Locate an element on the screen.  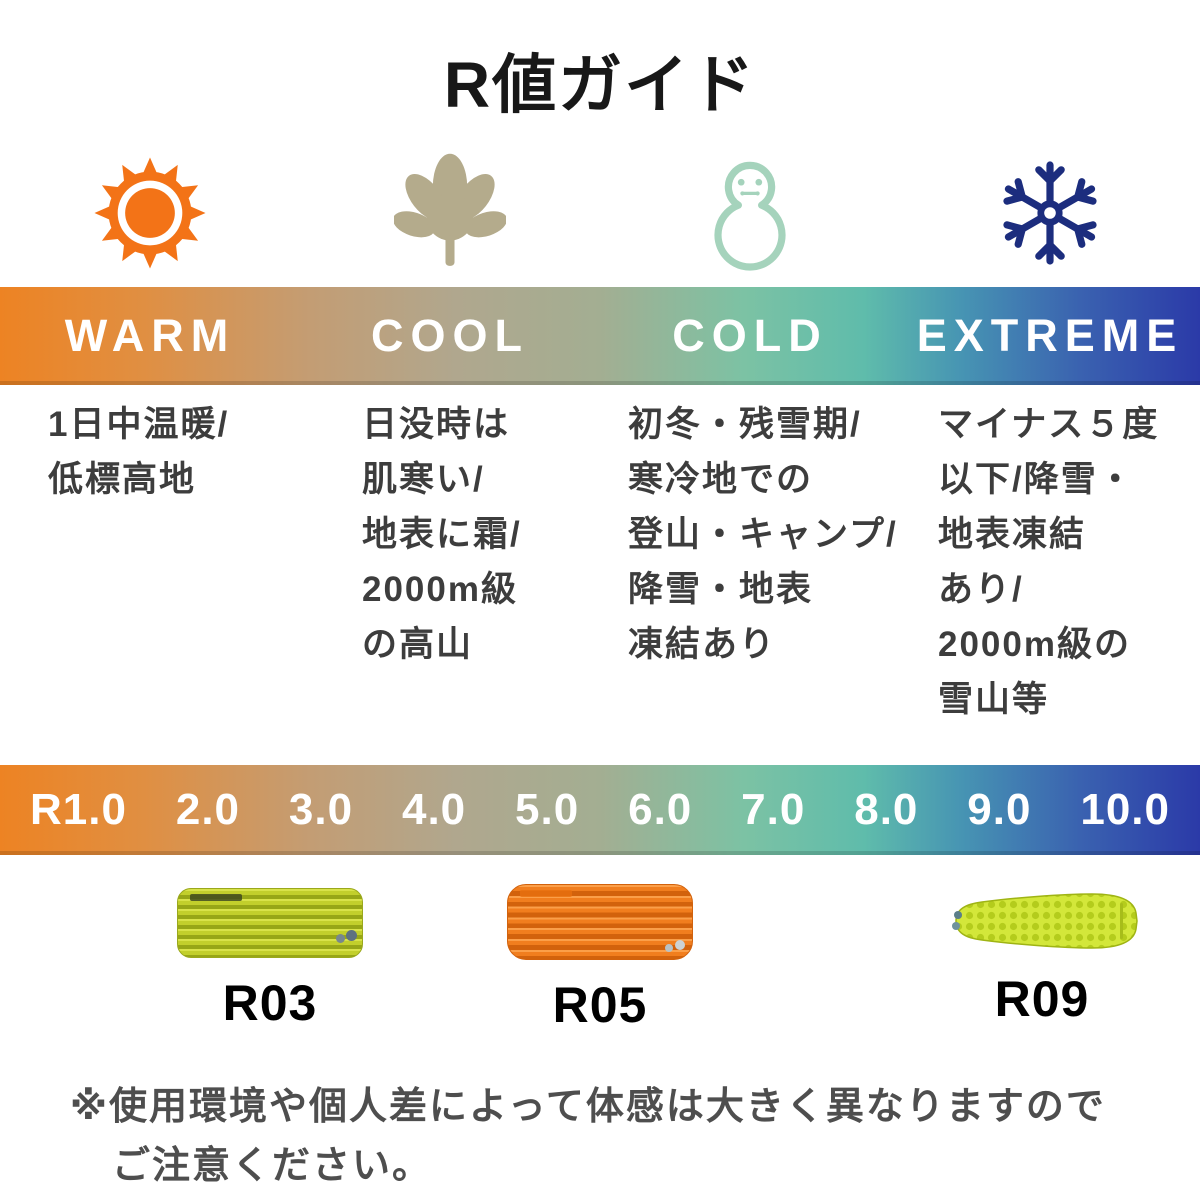
zone-cell-cold is located at coordinates (750, 212).